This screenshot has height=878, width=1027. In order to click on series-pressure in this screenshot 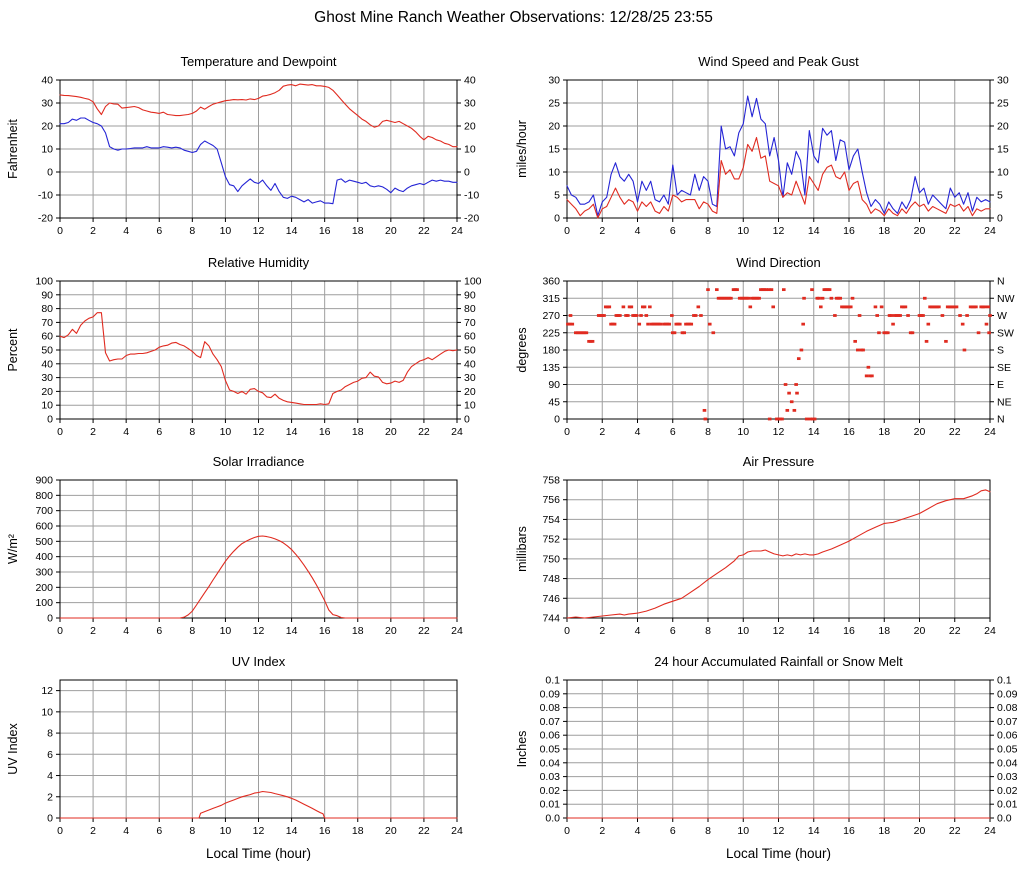, I will do `click(778, 554)`.